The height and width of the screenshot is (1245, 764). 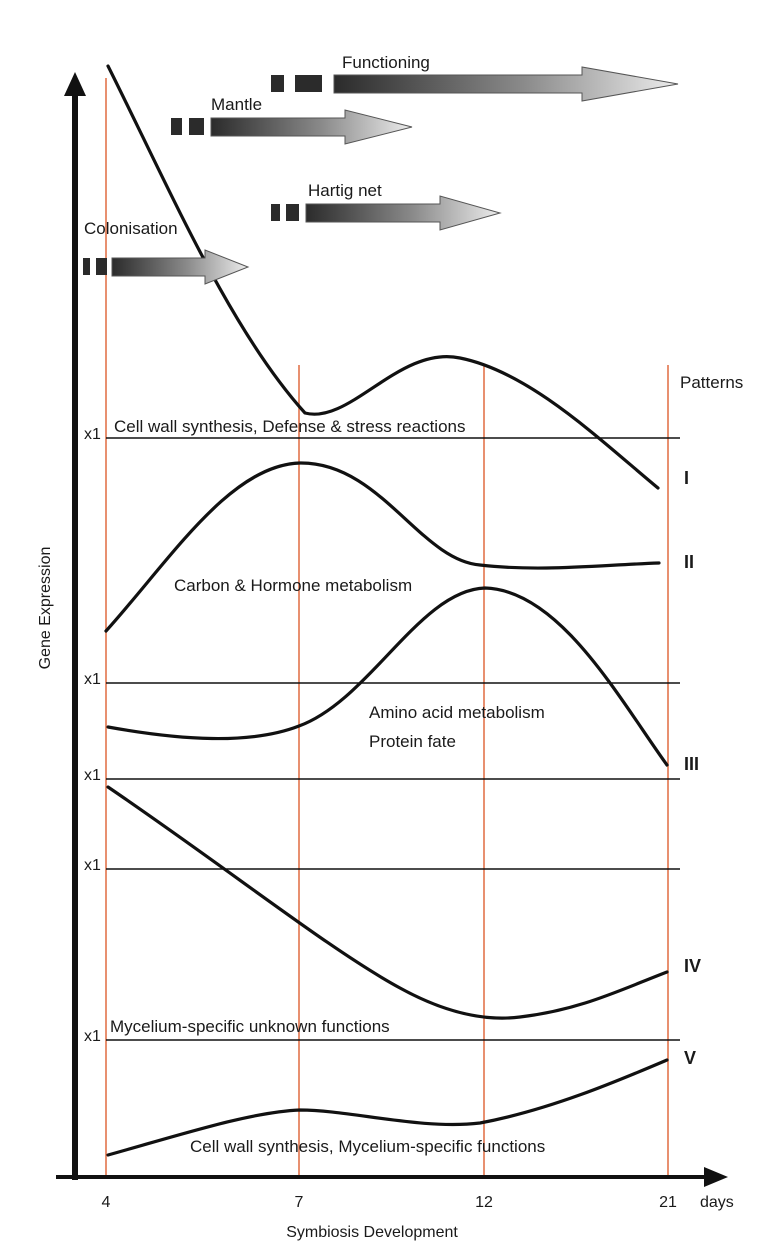 What do you see at coordinates (690, 1058) in the screenshot?
I see `pattern-numeral-5: V` at bounding box center [690, 1058].